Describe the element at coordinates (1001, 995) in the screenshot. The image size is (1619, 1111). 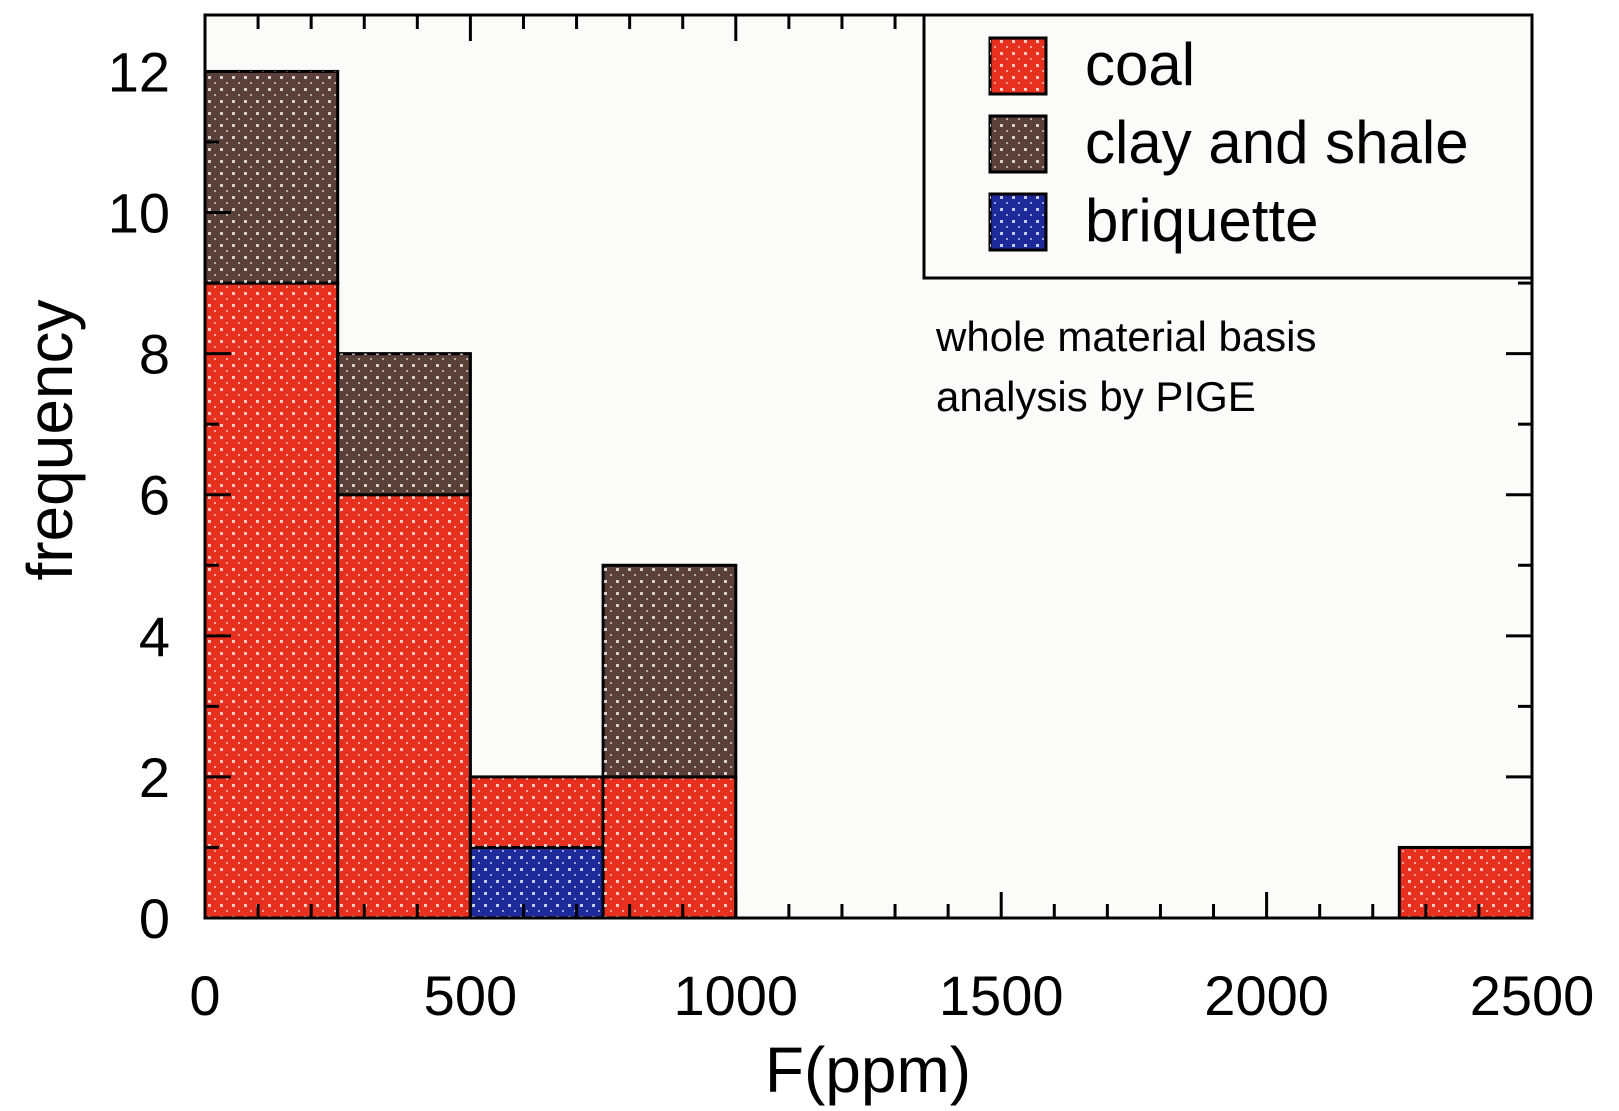
I see `x-tick-label-1500: 1500` at that location.